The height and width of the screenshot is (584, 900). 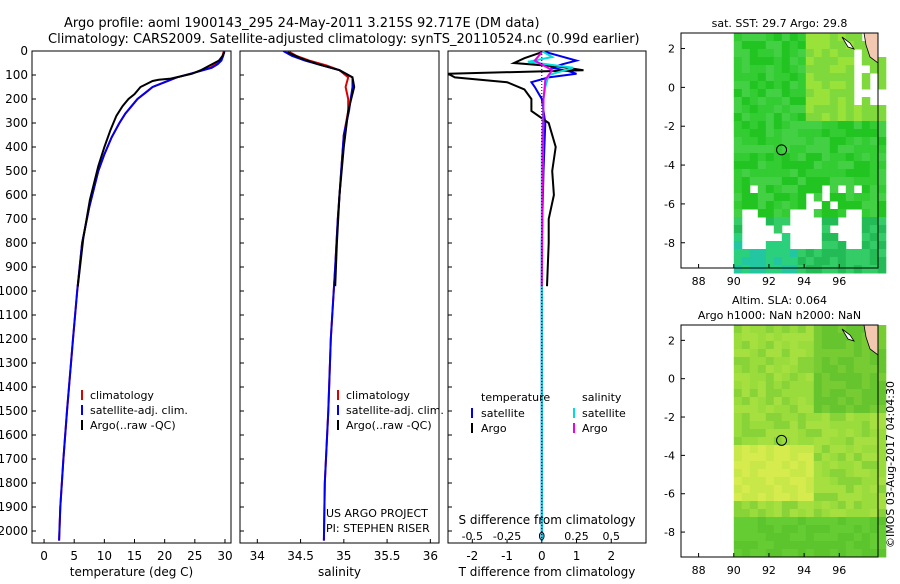 I want to click on x-tick-label: 36, so click(x=430, y=556).